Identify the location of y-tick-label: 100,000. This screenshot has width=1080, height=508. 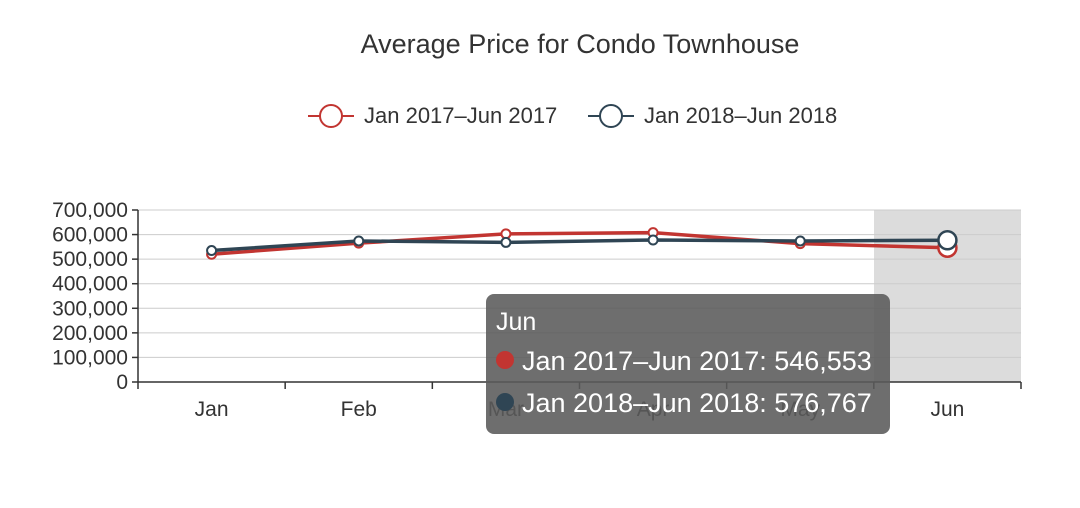
(90, 357).